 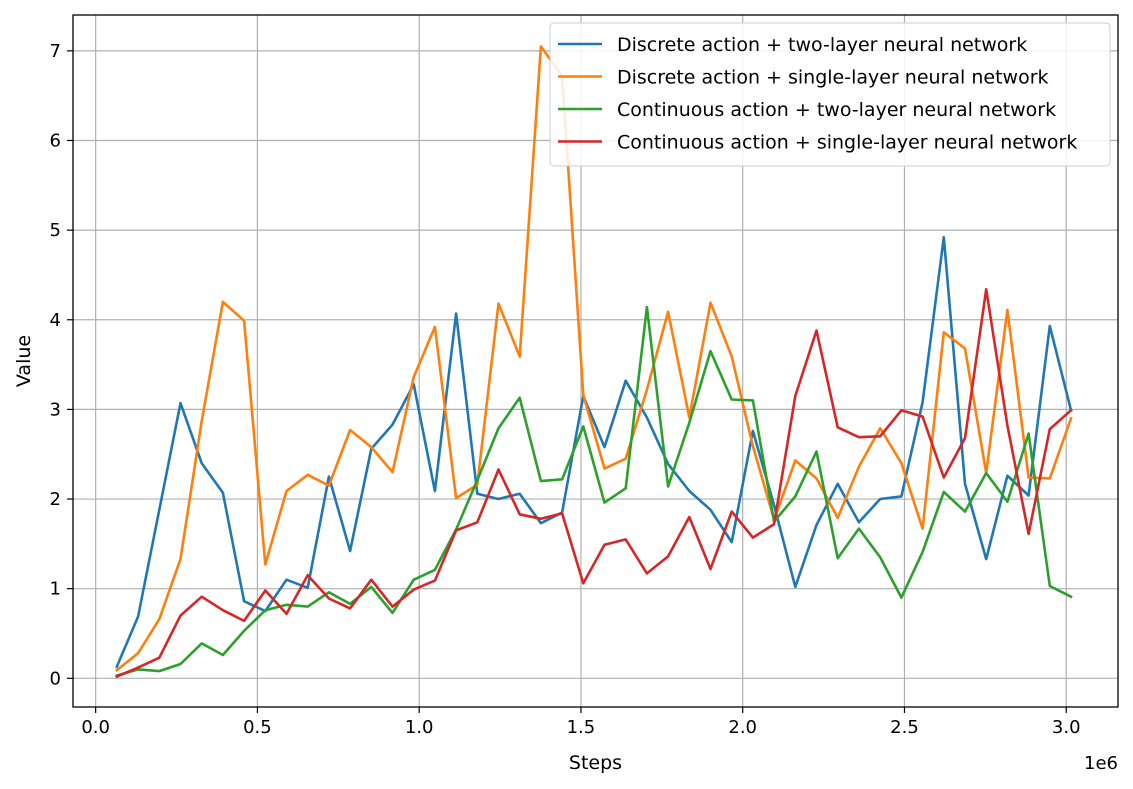 I want to click on y-axis-label: Value, so click(x=24, y=361).